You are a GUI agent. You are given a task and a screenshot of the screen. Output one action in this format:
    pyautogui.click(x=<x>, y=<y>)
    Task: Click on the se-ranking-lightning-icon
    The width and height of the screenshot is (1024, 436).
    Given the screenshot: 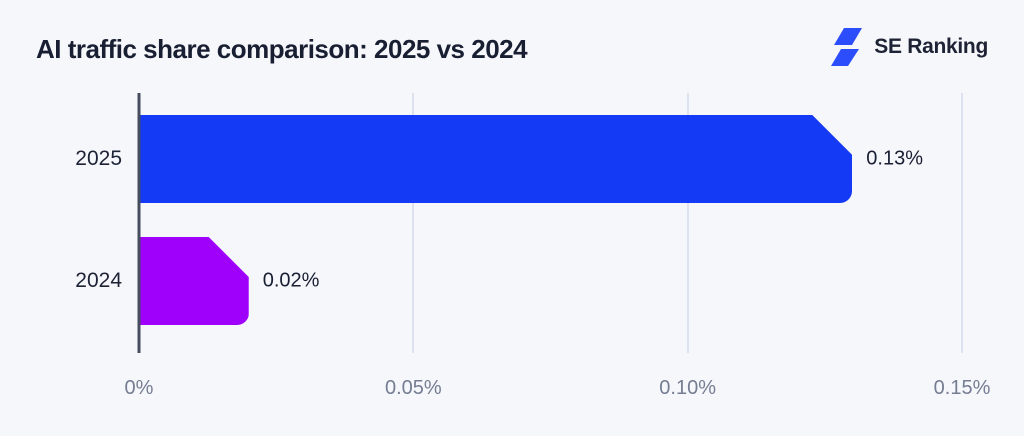 What is the action you would take?
    pyautogui.click(x=847, y=47)
    